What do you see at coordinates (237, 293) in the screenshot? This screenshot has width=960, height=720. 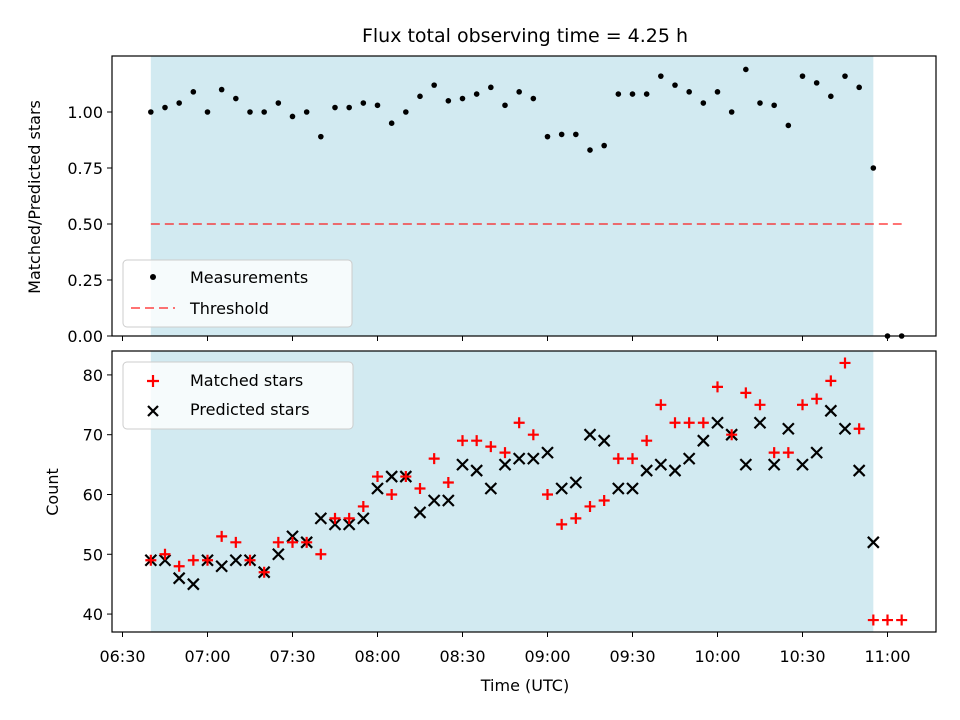 I see `top-legend: Measurements Threshold` at bounding box center [237, 293].